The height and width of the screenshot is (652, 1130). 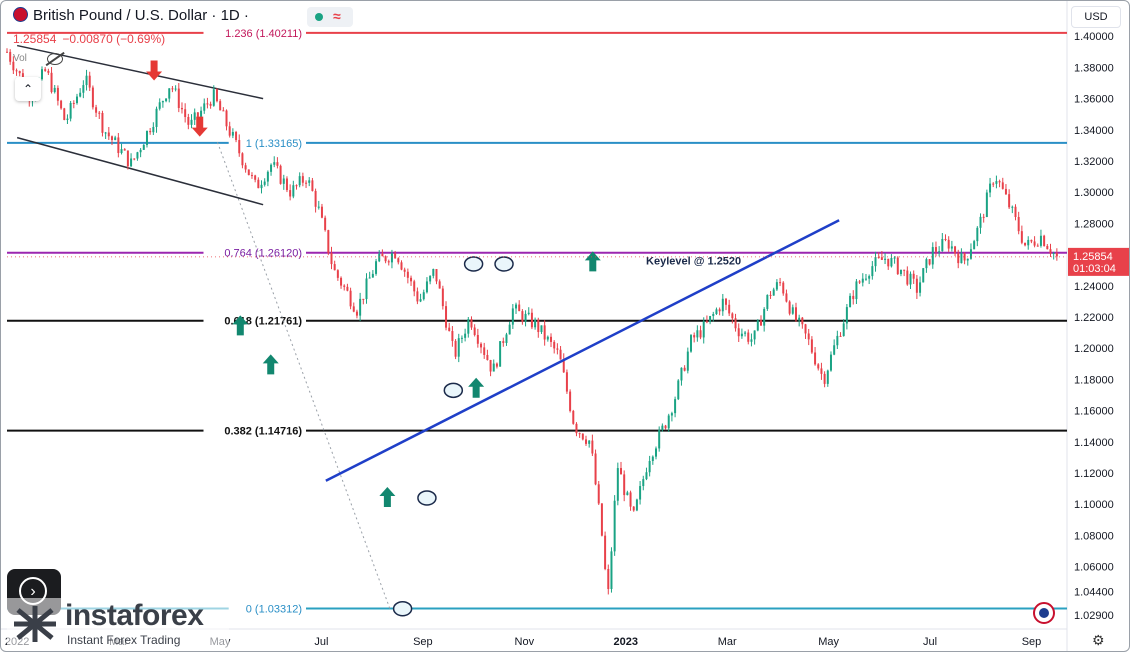 What do you see at coordinates (626, 642) in the screenshot?
I see `x-tick-label: 2023` at bounding box center [626, 642].